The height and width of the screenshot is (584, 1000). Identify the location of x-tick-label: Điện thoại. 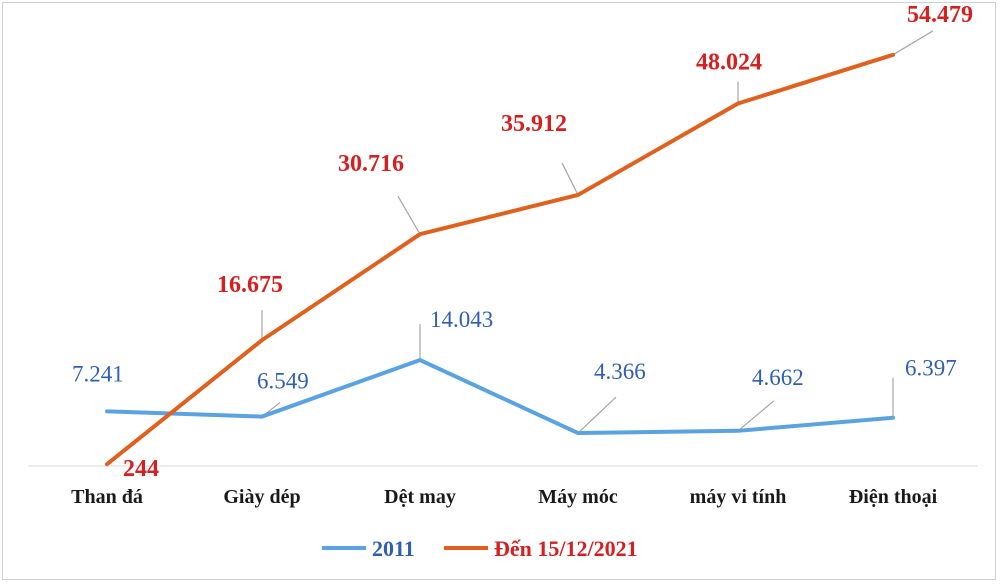
(893, 497).